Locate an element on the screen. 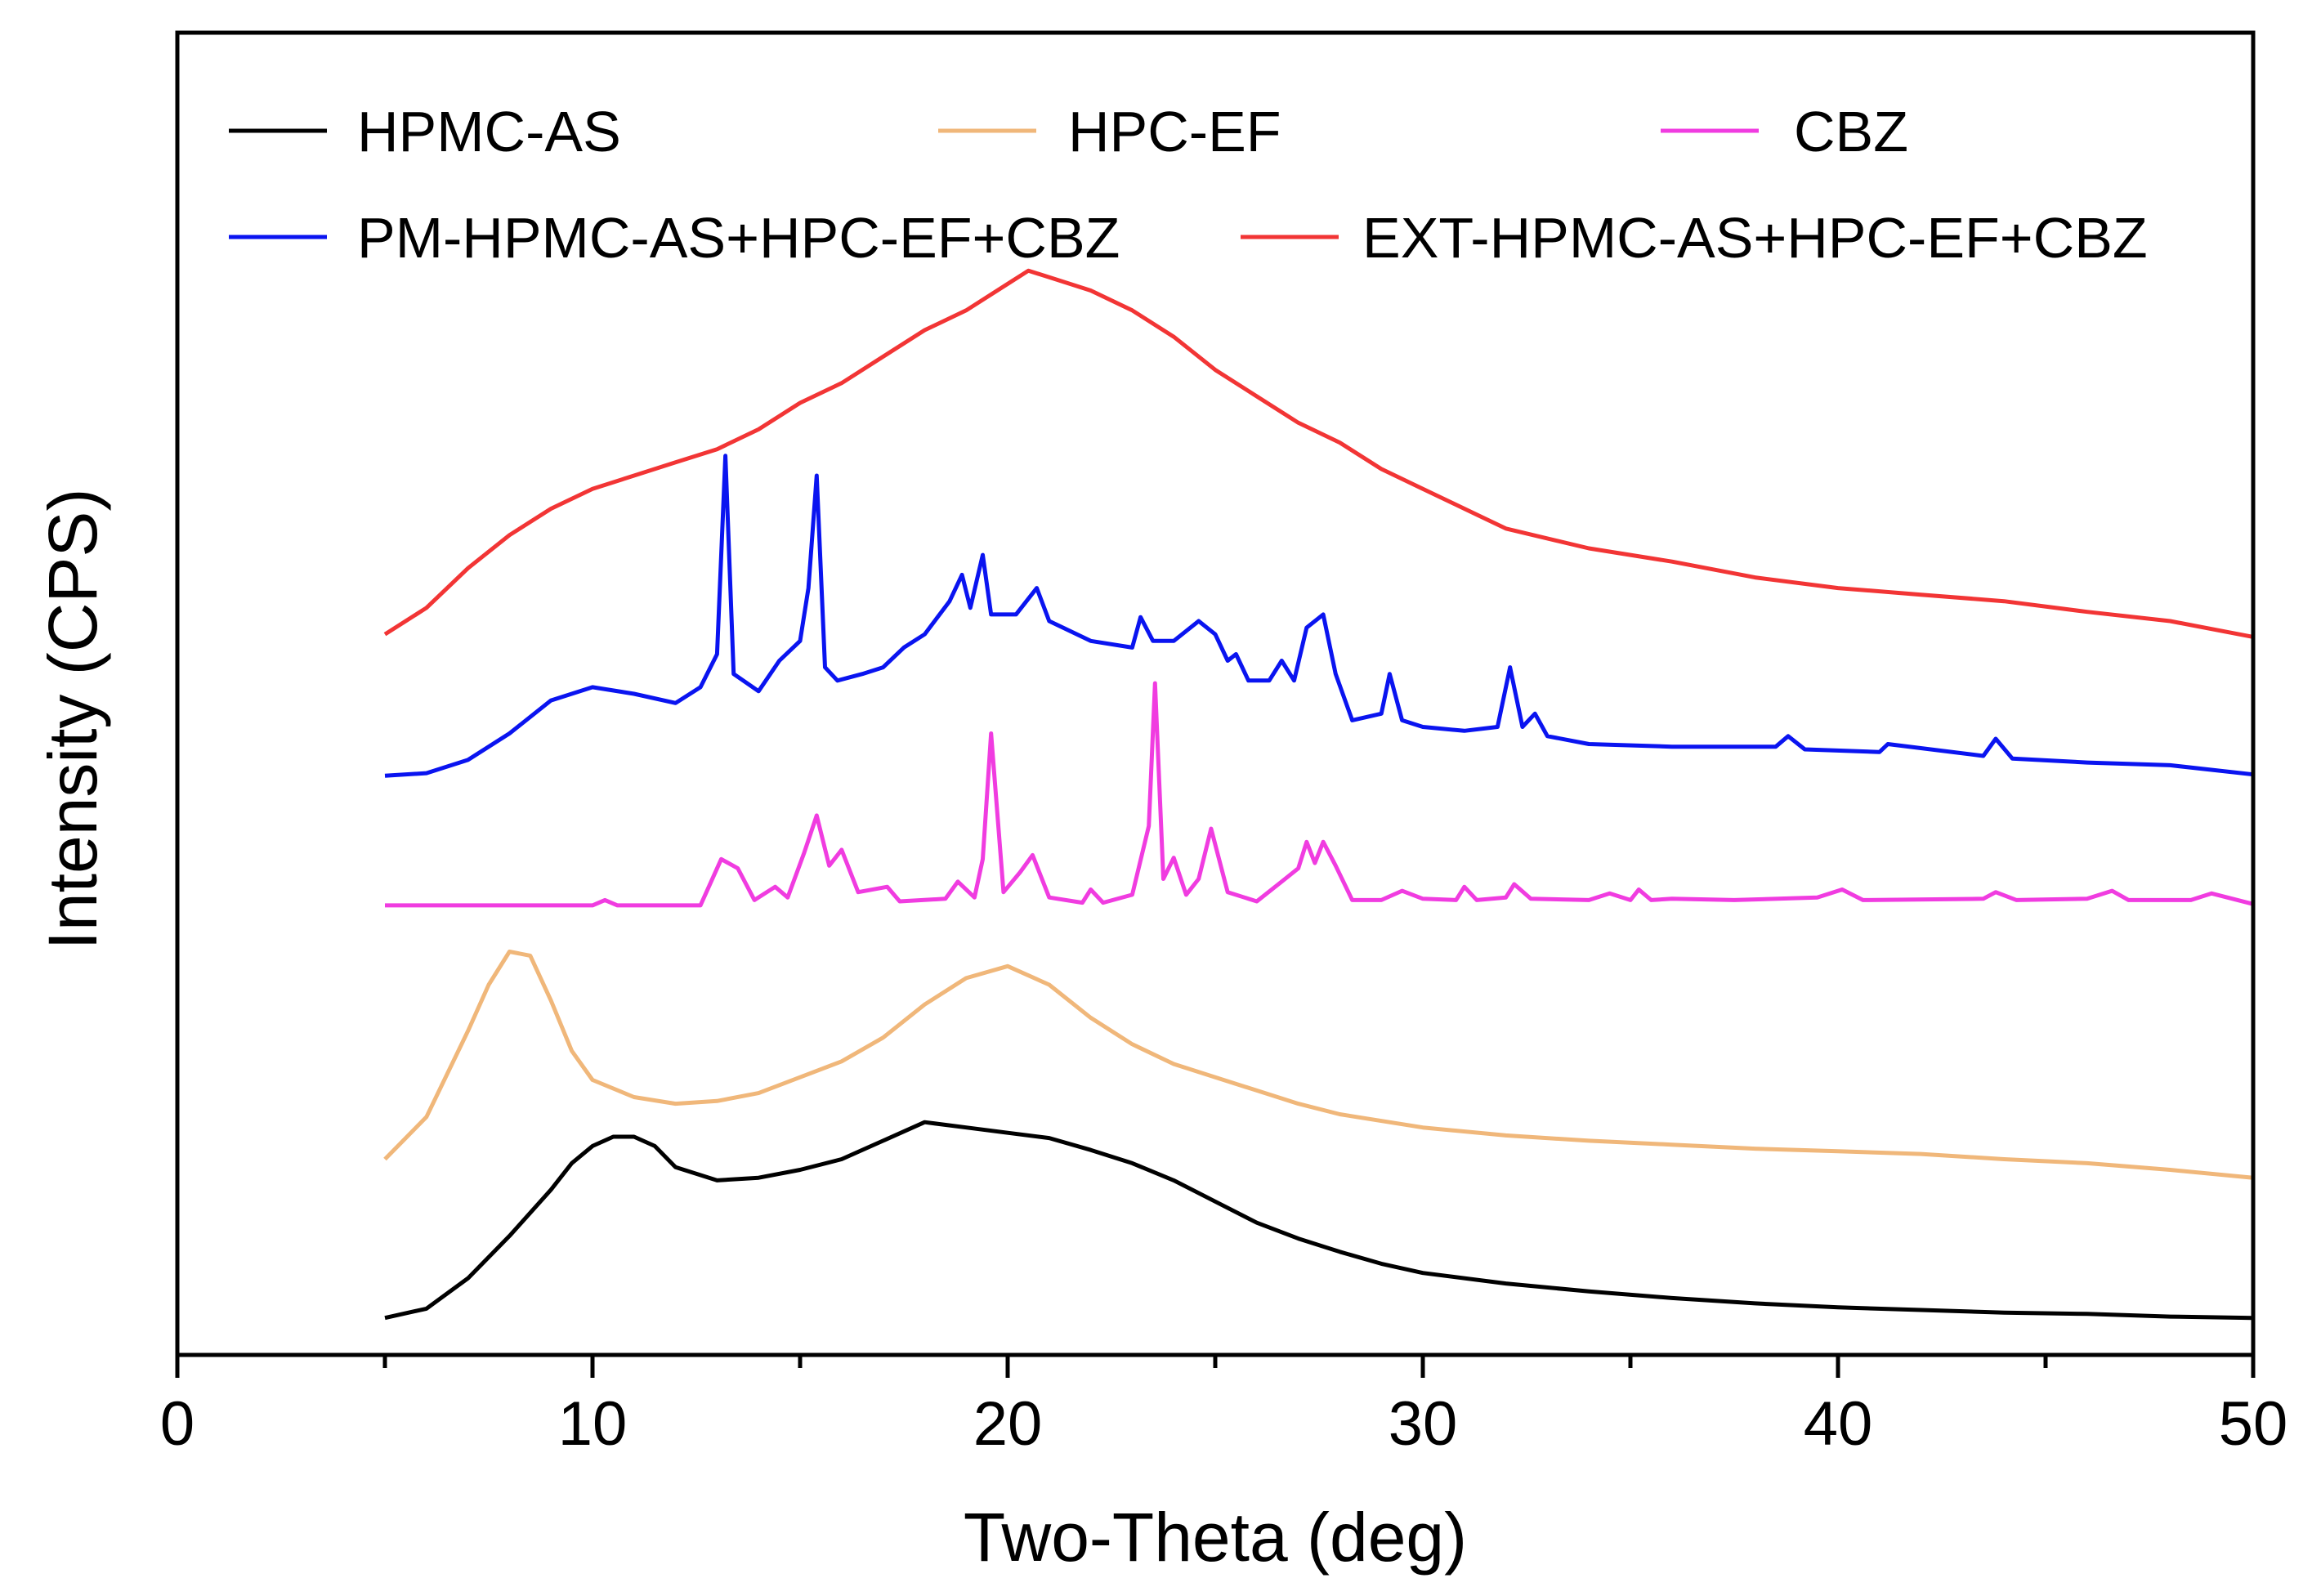 This screenshot has width=2321, height=1596. x-tick-label-40: 40 is located at coordinates (1838, 1424).